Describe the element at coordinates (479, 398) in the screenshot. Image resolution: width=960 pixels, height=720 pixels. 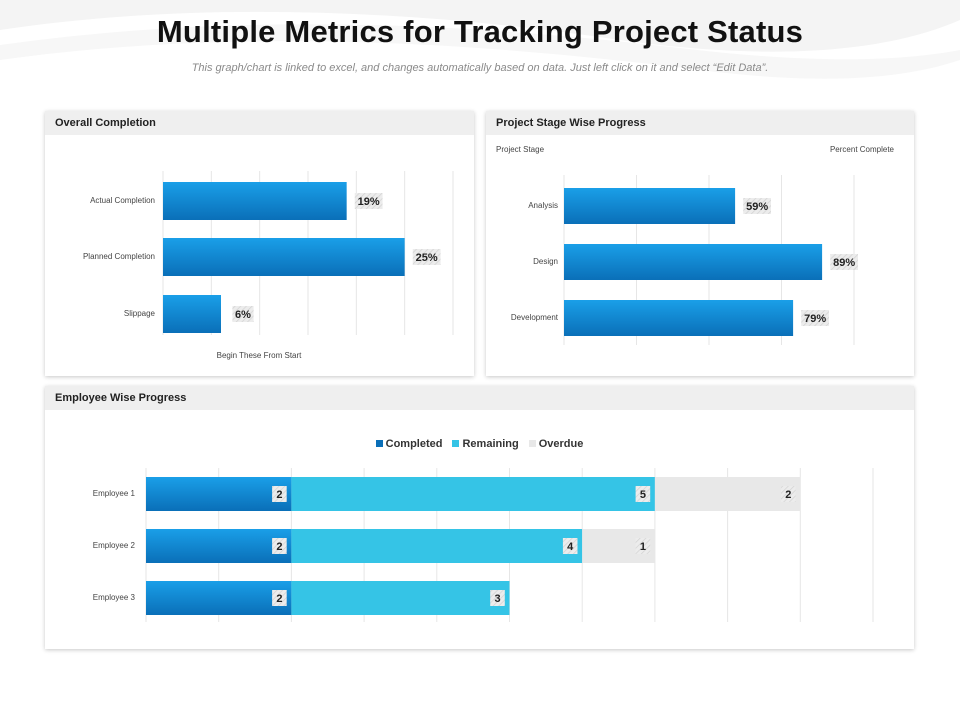
I see `panel-title: Employee Wise Progress` at that location.